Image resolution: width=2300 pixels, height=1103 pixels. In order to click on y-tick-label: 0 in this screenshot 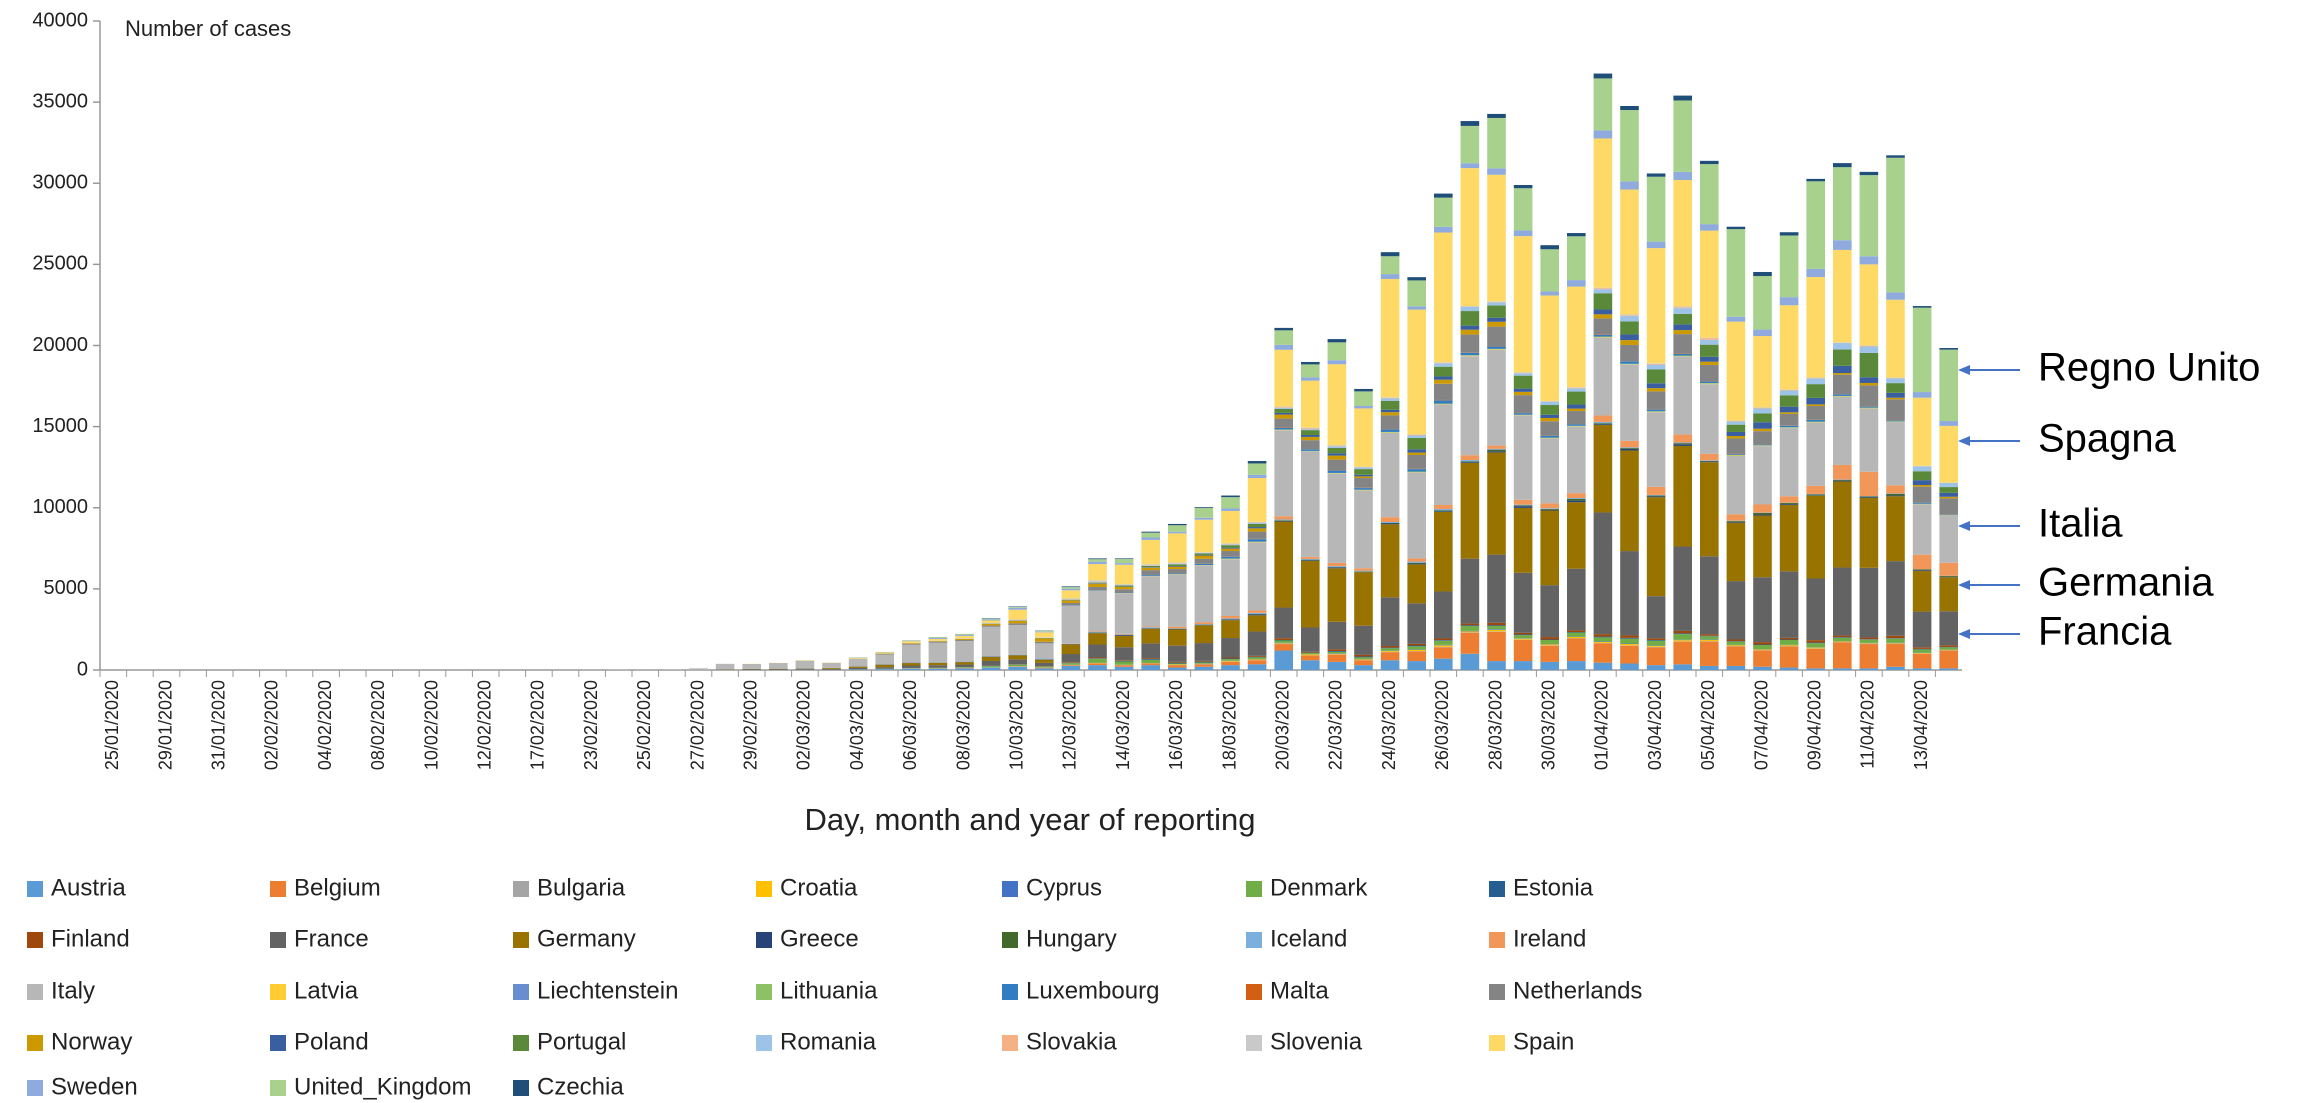, I will do `click(82, 669)`.